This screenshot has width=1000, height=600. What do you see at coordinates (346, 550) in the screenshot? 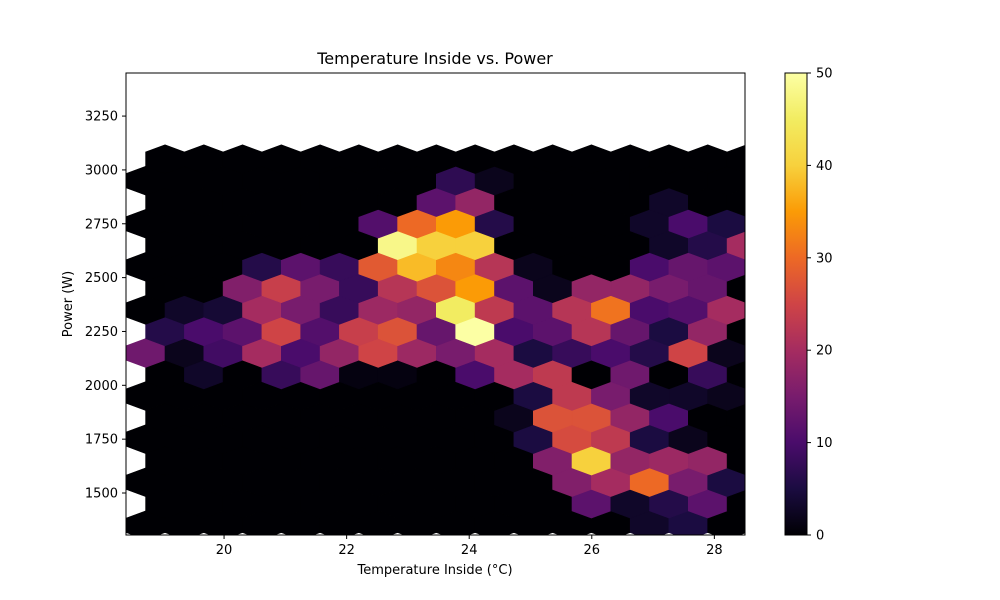
I see `x-tick-label: 22` at bounding box center [346, 550].